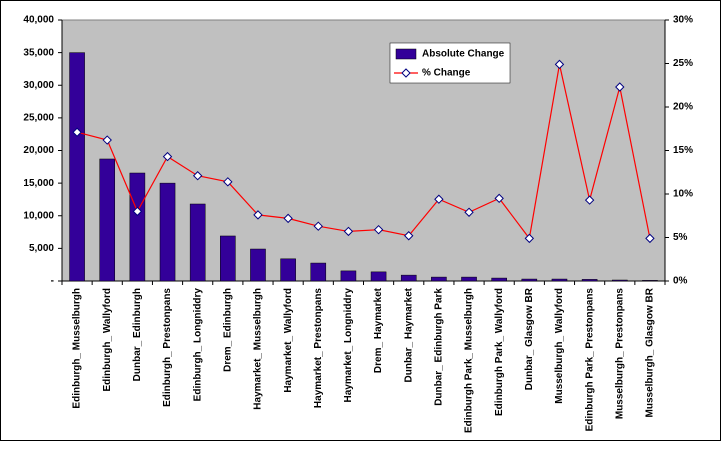 The width and height of the screenshot is (725, 451). What do you see at coordinates (38, 118) in the screenshot?
I see `y-tick-label: 25,000` at bounding box center [38, 118].